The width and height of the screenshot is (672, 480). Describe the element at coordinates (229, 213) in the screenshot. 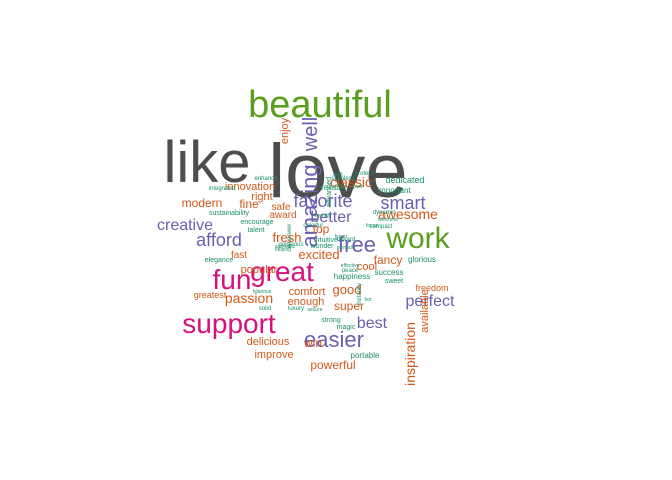

I see `word-sustainability: sustainability` at that location.